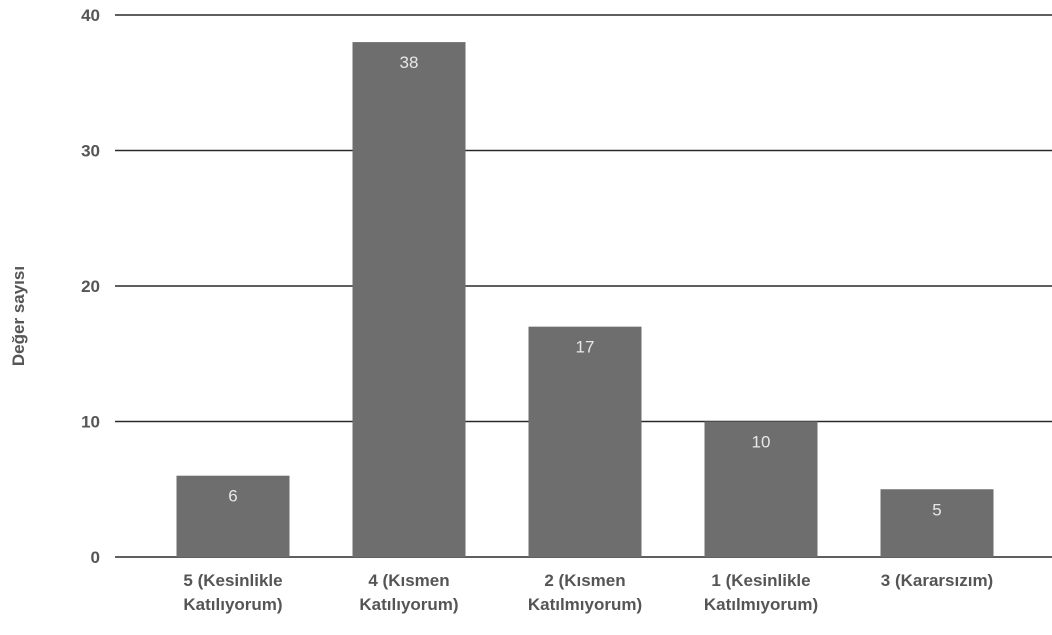 Image resolution: width=1052 pixels, height=635 pixels. I want to click on y-tick-label: 0, so click(95, 557).